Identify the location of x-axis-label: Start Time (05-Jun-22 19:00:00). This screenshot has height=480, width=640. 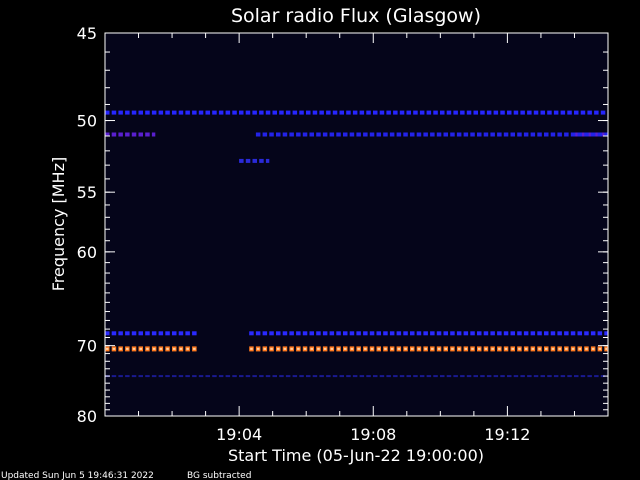
(356, 455).